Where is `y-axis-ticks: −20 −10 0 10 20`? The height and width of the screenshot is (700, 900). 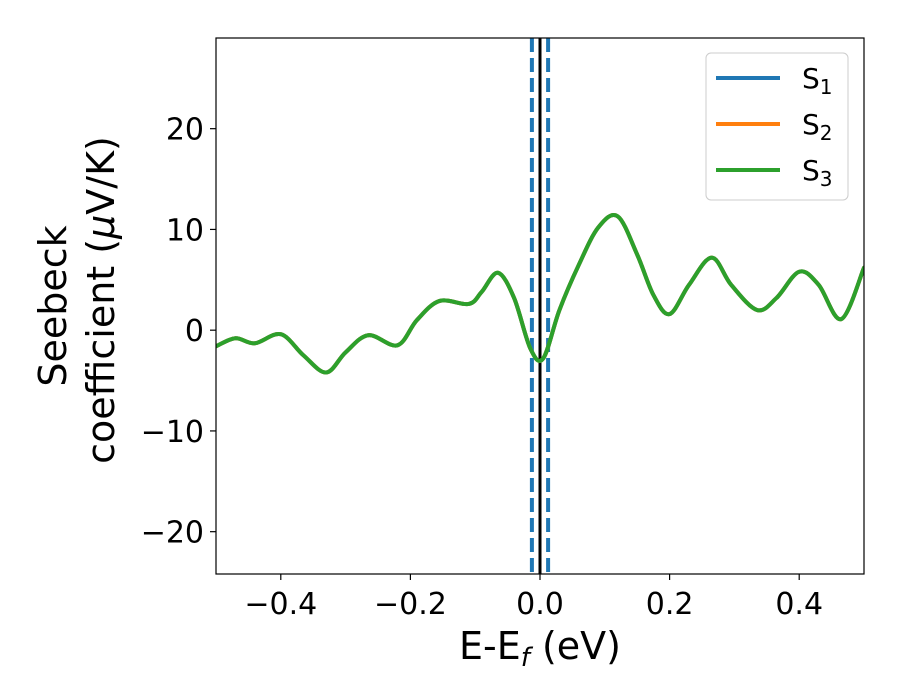
y-axis-ticks: −20 −10 0 10 20 is located at coordinates (178, 332).